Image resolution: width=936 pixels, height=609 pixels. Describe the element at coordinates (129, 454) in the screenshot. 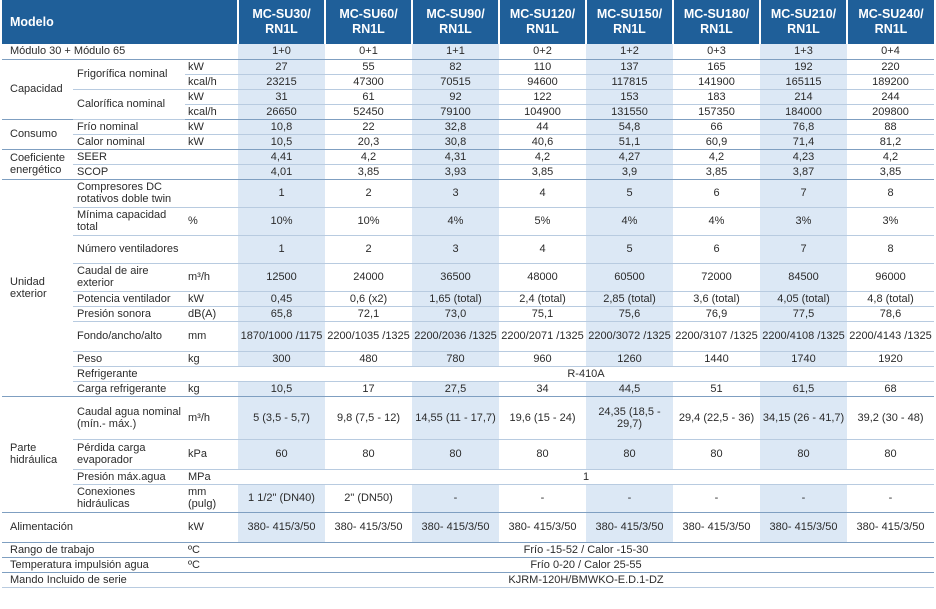

I see `row-label: Pérdida carga evaporador` at that location.